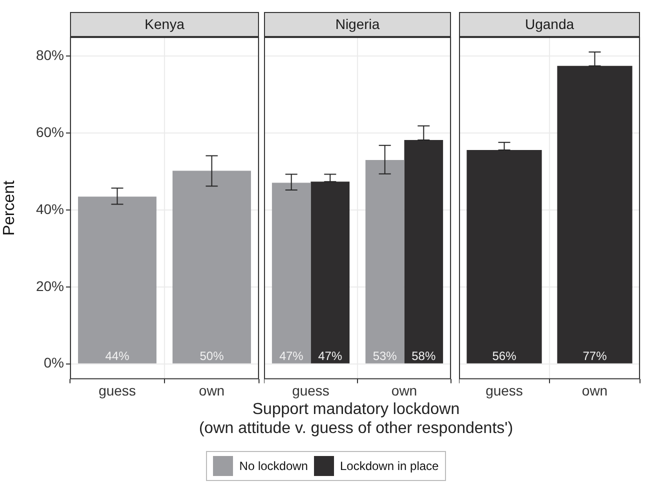 Image resolution: width=652 pixels, height=487 pixels. What do you see at coordinates (9, 208) in the screenshot?
I see `y-axis-title: Percent` at bounding box center [9, 208].